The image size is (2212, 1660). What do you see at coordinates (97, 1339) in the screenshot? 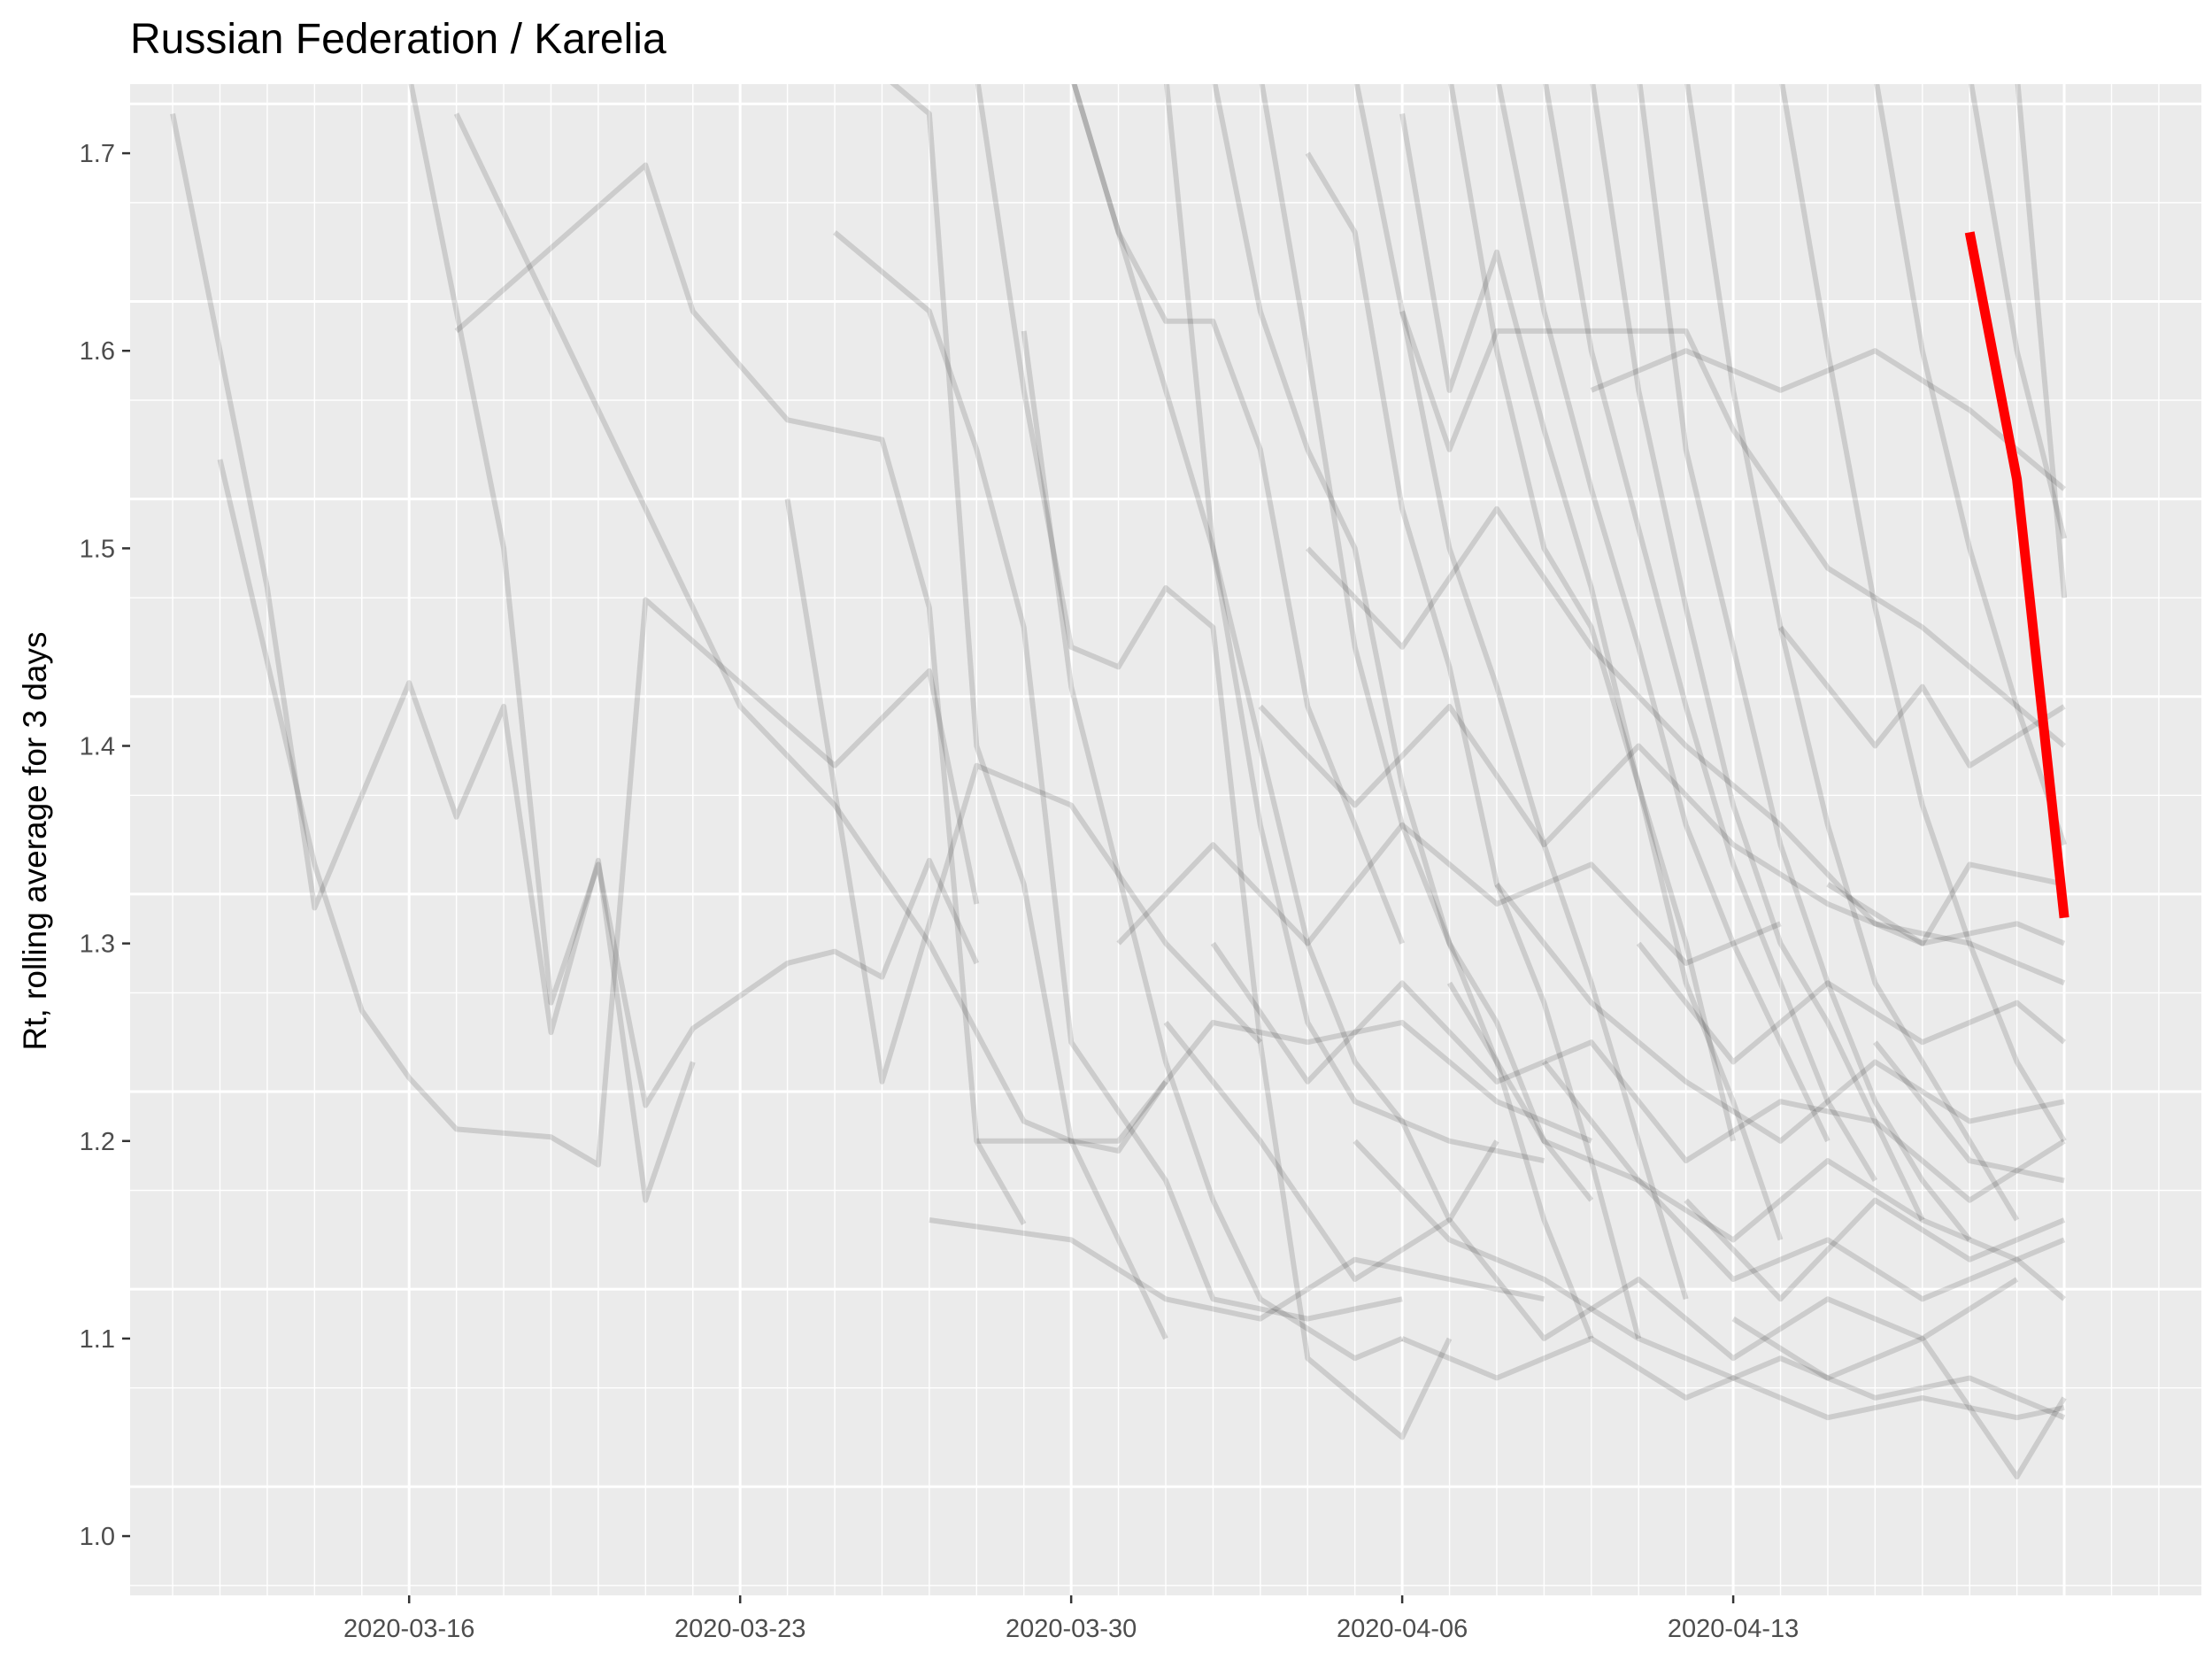
I see `y-tick-label: 1.1` at bounding box center [97, 1339].